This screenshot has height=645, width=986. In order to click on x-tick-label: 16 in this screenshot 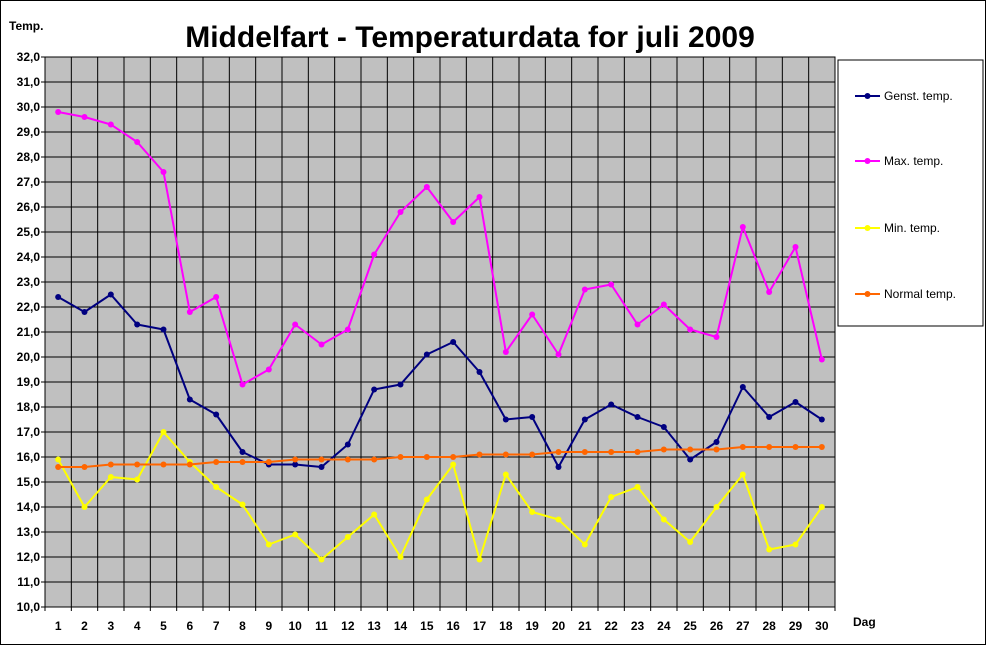, I will do `click(453, 626)`.